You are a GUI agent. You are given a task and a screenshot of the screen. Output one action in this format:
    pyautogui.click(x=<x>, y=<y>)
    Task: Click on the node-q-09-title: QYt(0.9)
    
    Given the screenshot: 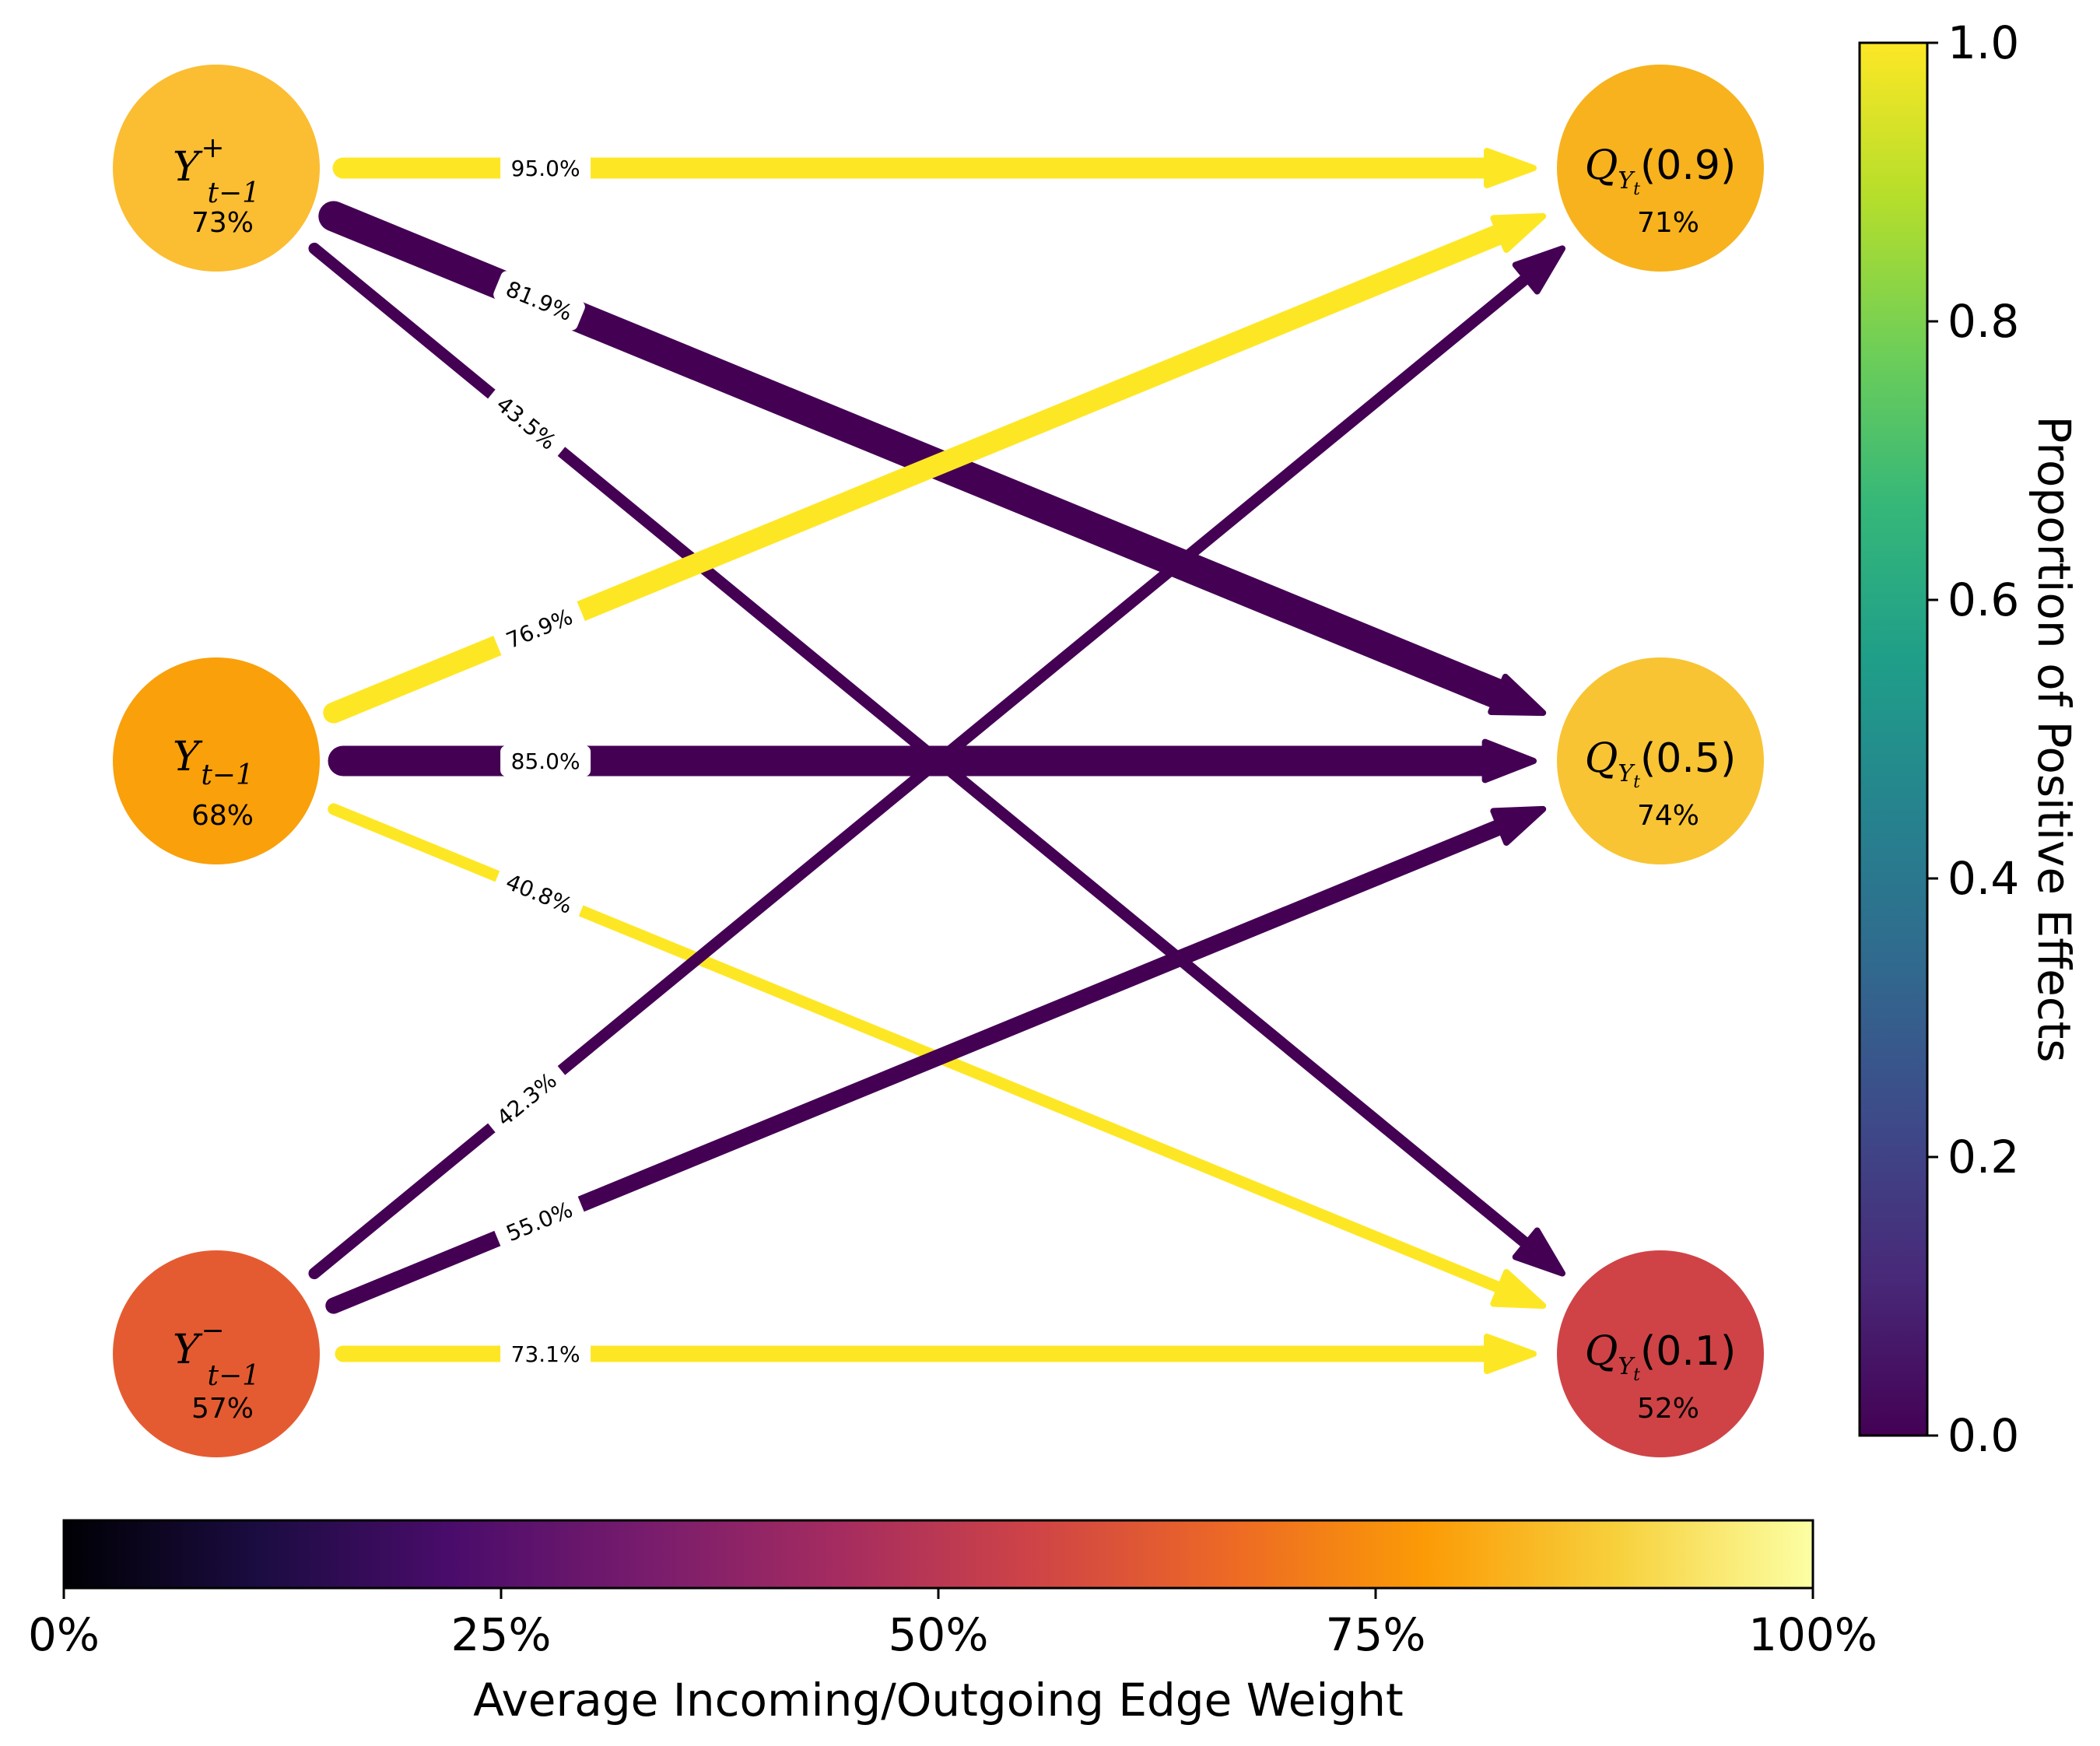 What is the action you would take?
    pyautogui.click(x=1661, y=170)
    